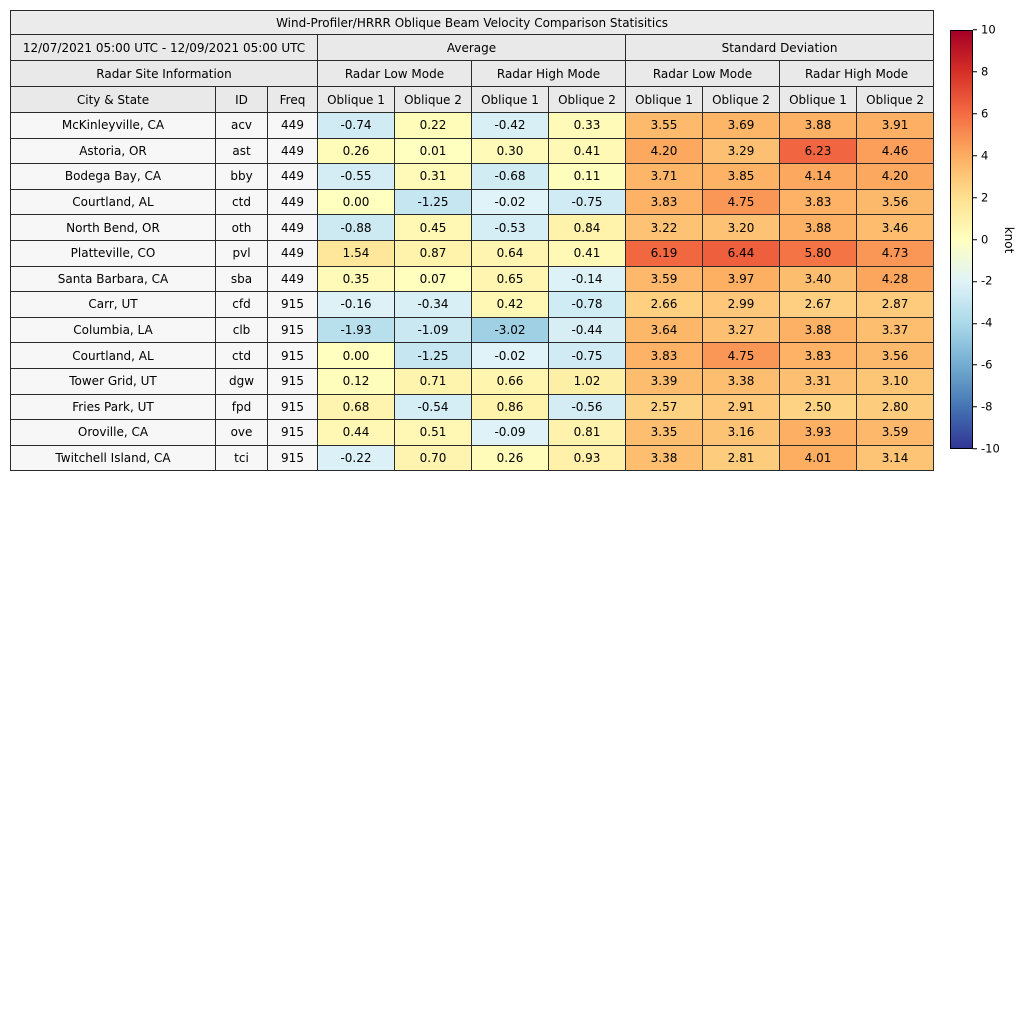  Describe the element at coordinates (818, 432) in the screenshot. I see `value-cell: 3.93` at that location.